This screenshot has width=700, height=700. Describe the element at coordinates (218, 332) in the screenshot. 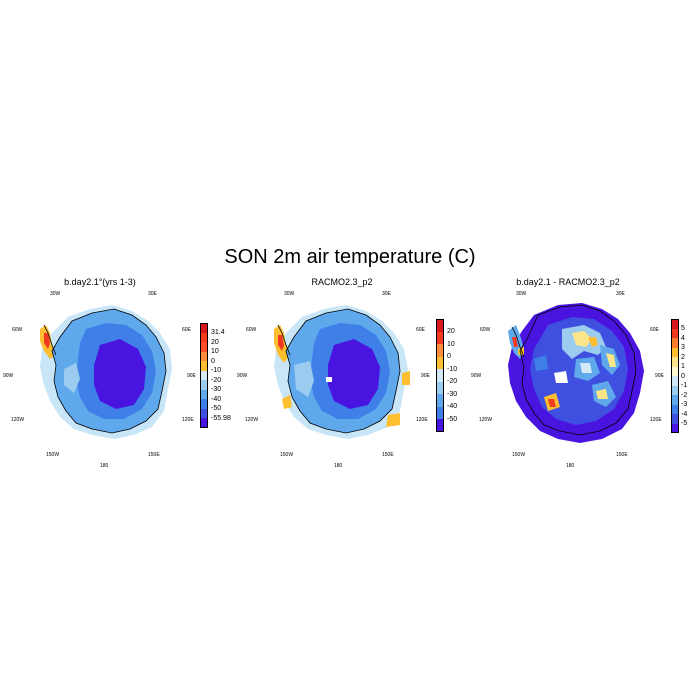

I see `colorbar-tick-label: 31.4` at that location.